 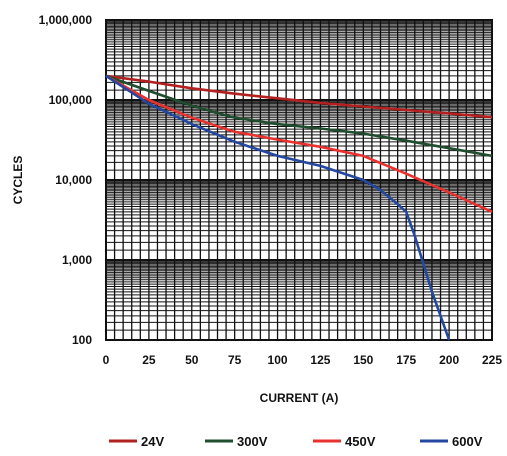 I want to click on legend-label: 24V, so click(x=152, y=441).